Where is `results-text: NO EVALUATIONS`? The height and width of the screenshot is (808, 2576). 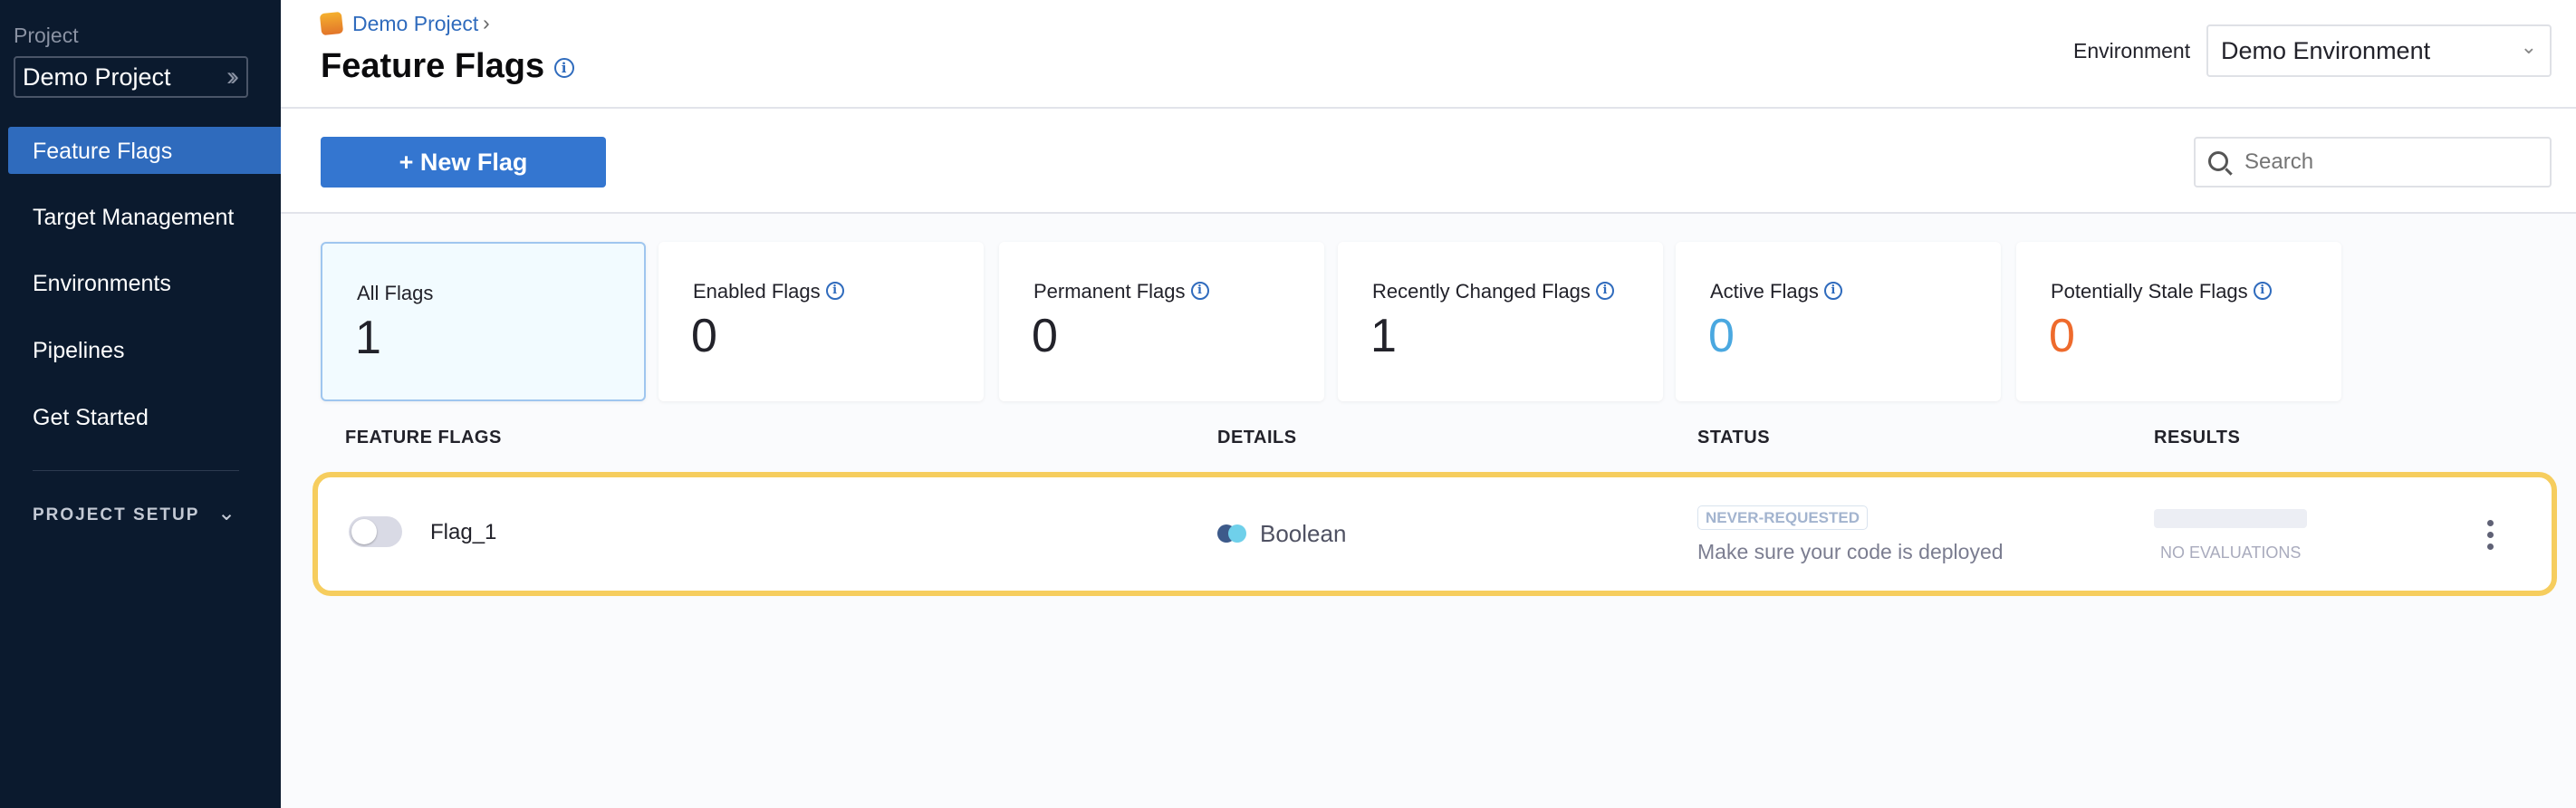 results-text: NO EVALUATIONS is located at coordinates (2231, 552).